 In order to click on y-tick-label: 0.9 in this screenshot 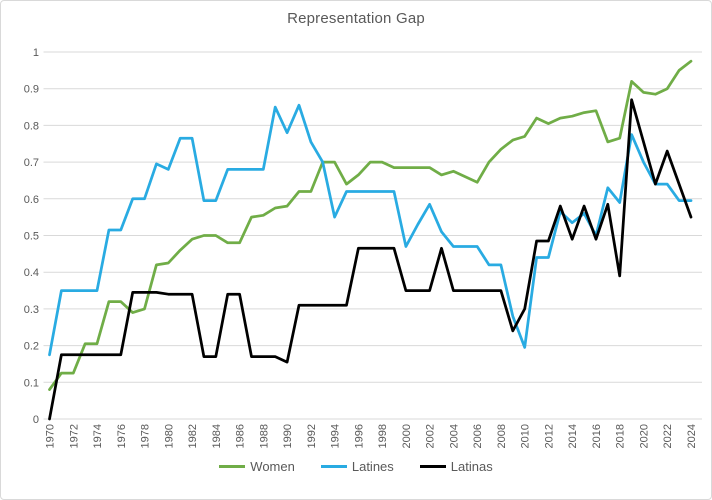, I will do `click(31, 90)`.